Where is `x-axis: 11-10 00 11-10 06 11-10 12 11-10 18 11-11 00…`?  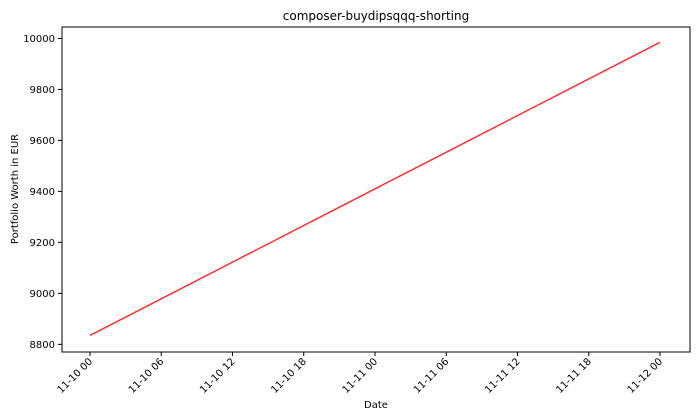
x-axis: 11-10 00 11-10 06 11-10 12 11-10 18 11-11 00… is located at coordinates (361, 374).